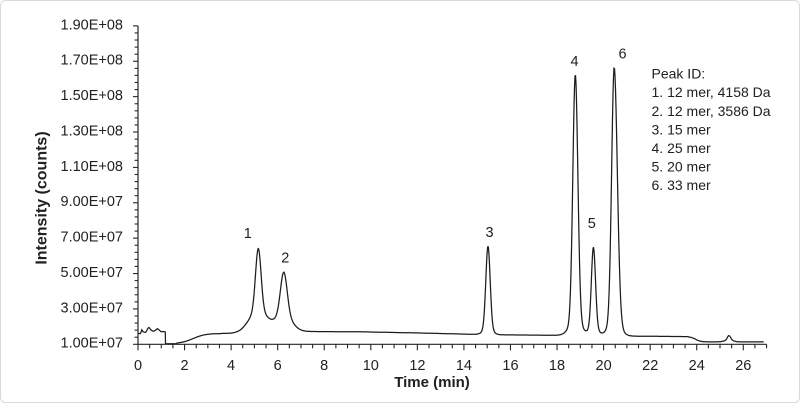  What do you see at coordinates (711, 111) in the screenshot?
I see `svg-text: 2. 12 mer, 3586 Da` at bounding box center [711, 111].